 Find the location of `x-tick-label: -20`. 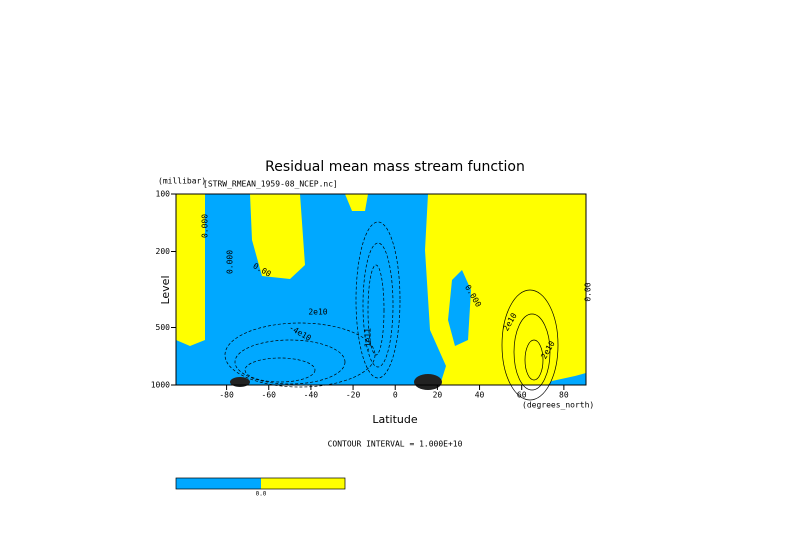

x-tick-label: -20 is located at coordinates (353, 395).